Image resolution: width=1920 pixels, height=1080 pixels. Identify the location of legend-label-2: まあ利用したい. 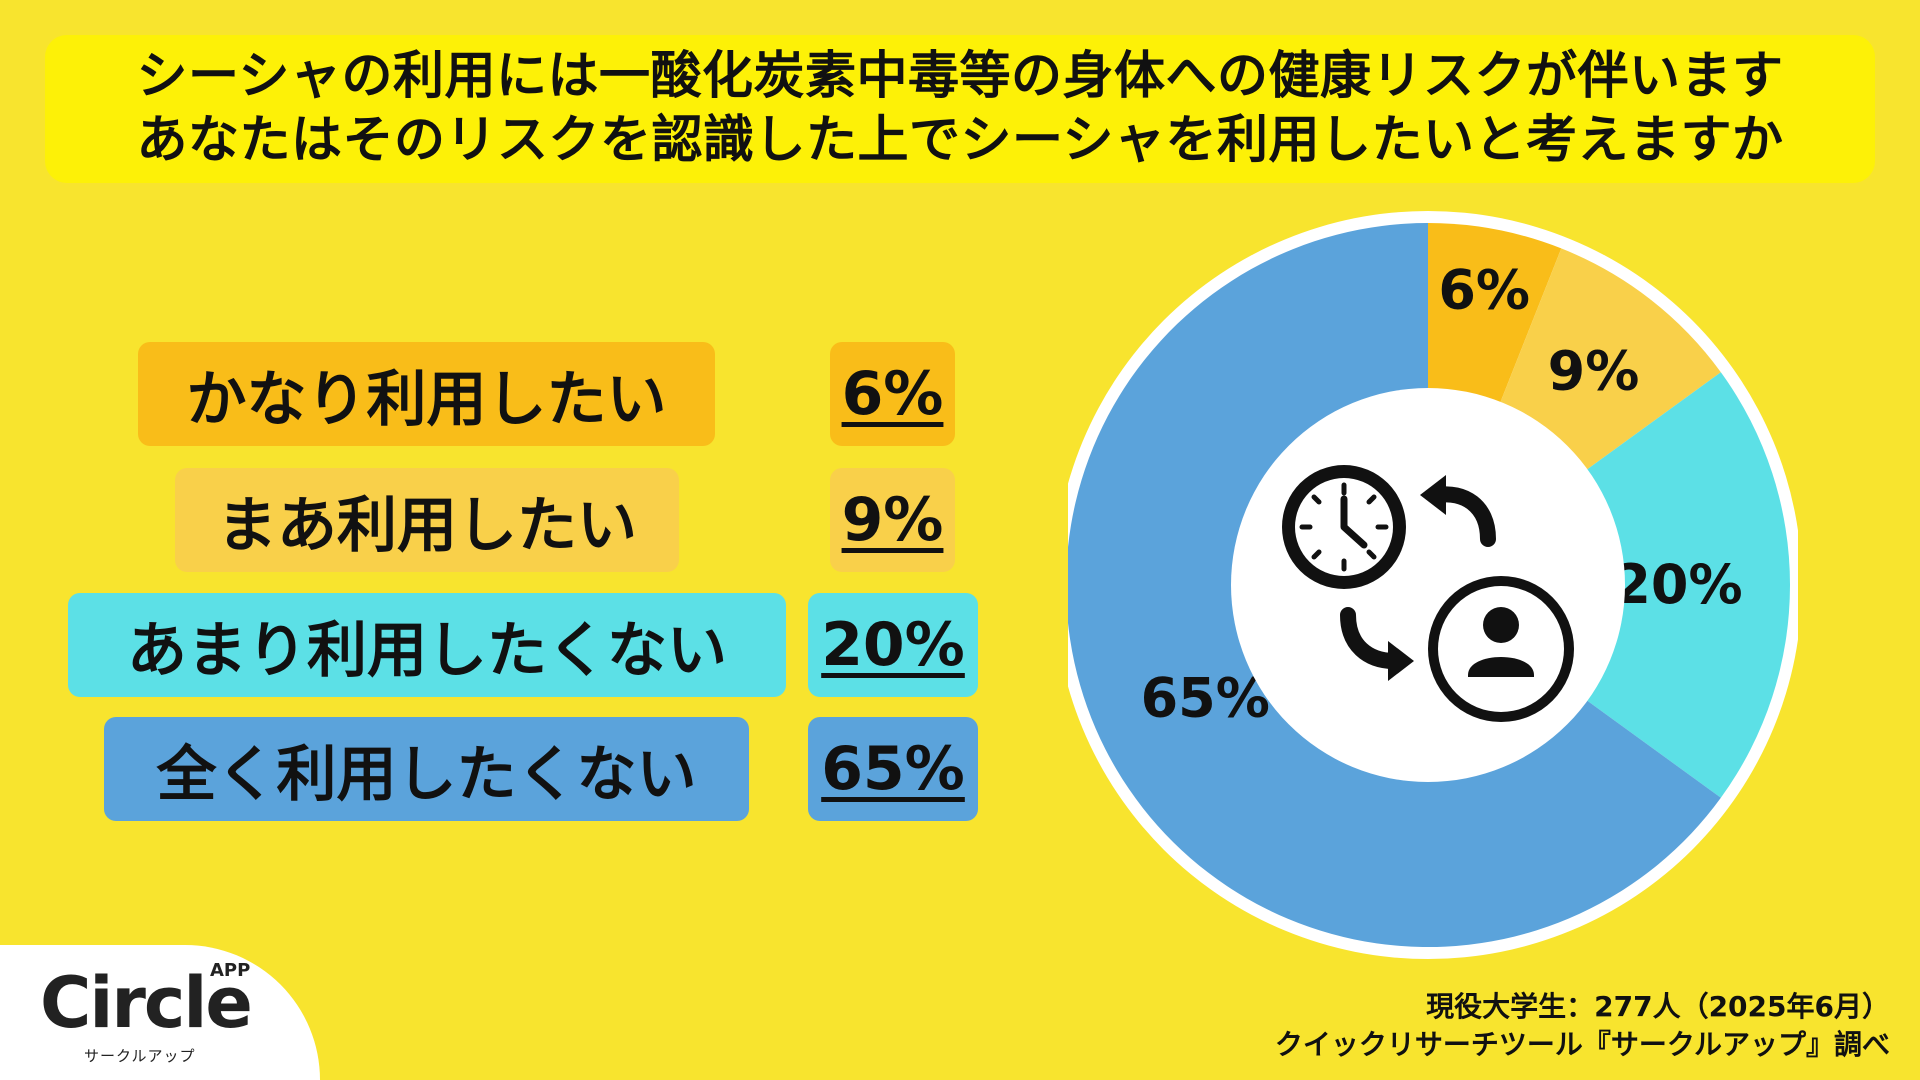
(427, 520).